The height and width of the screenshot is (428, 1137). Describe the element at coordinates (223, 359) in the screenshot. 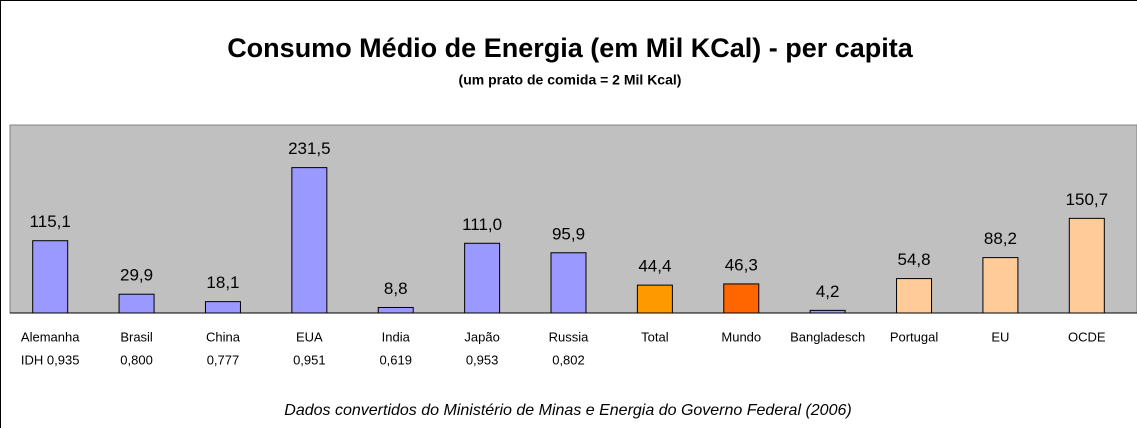

I see `x-tick-sublabel: 0,777` at that location.